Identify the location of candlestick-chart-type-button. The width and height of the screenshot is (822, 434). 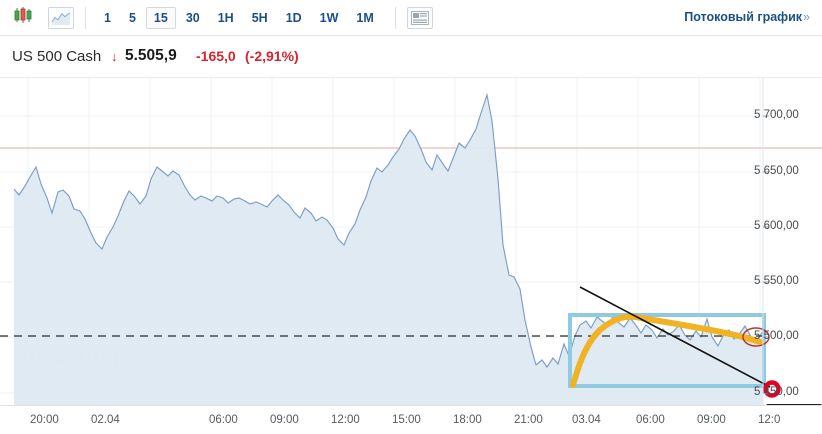
(23, 18).